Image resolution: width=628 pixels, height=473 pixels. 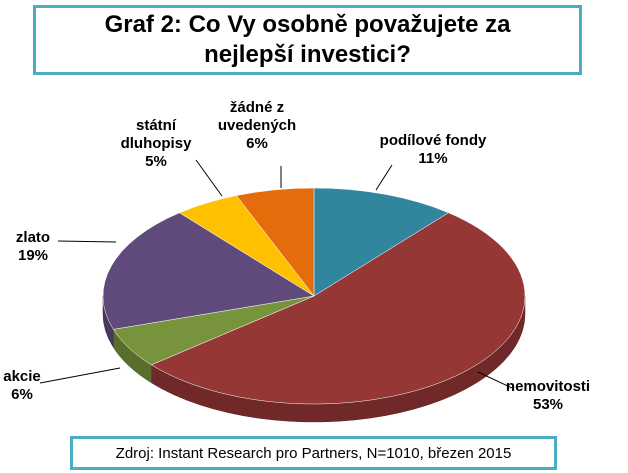 I want to click on slice-label: zlato 19%, so click(x=33, y=247).